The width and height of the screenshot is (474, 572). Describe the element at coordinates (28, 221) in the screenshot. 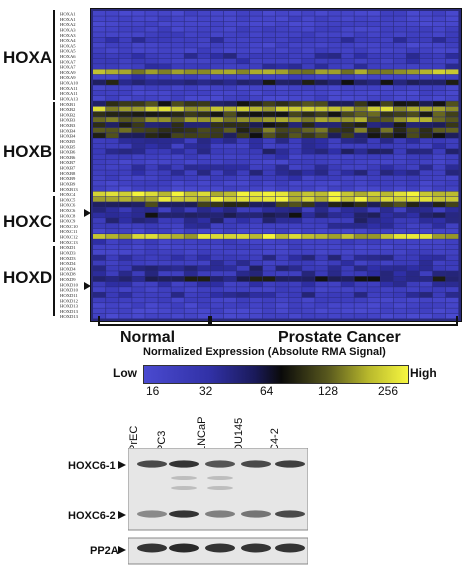

I see `group-label-hoxc: HOXC` at that location.